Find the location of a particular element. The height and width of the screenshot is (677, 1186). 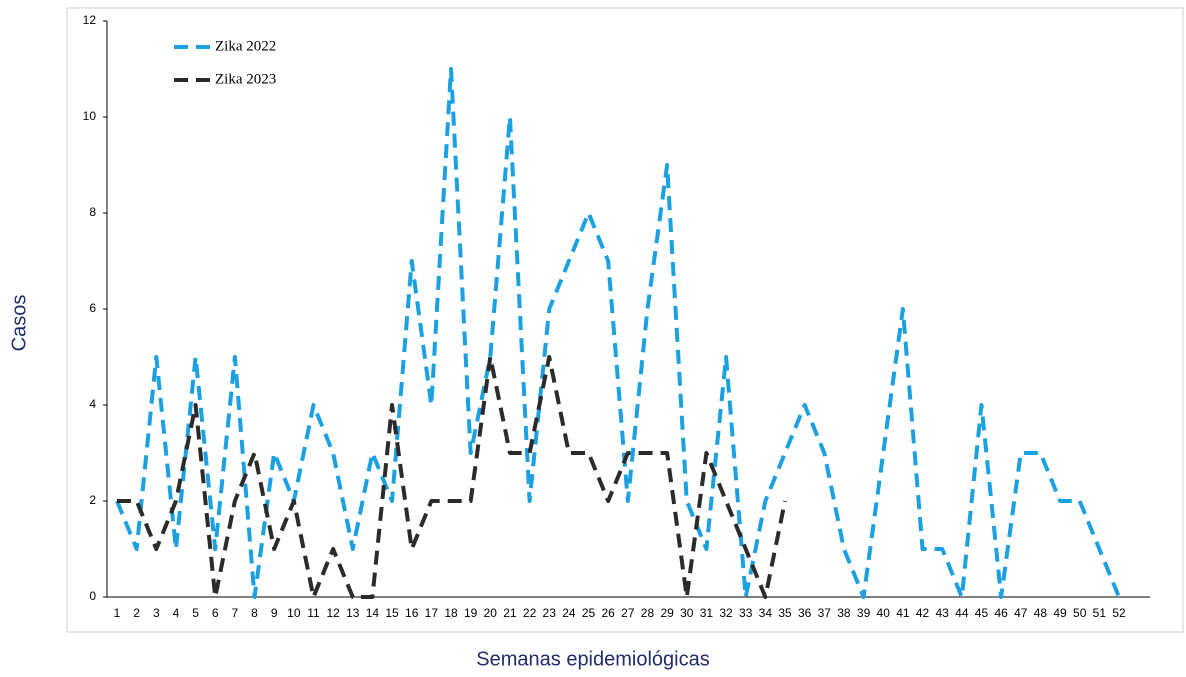

y-tick-label: 6 is located at coordinates (92, 308).